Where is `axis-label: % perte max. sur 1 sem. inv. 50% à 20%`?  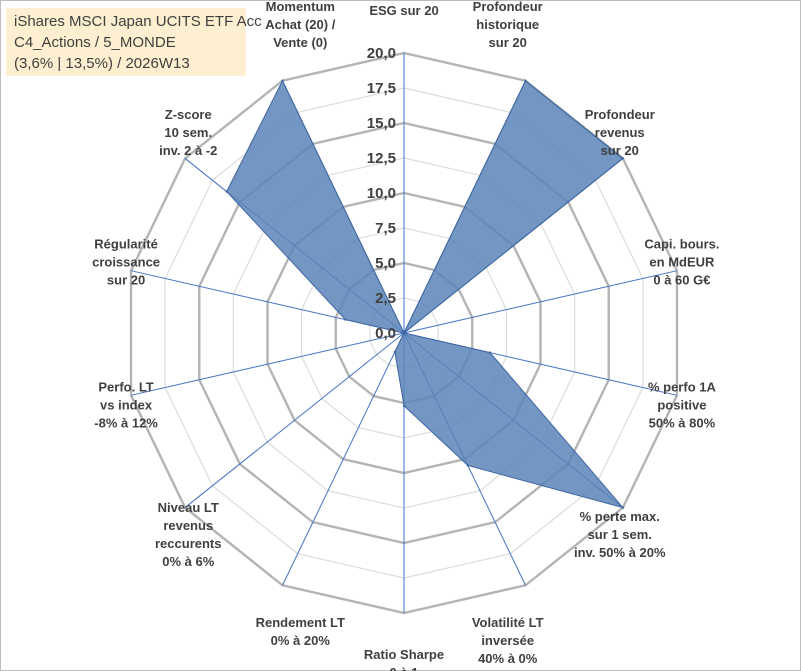 axis-label: % perte max. sur 1 sem. inv. 50% à 20% is located at coordinates (620, 534).